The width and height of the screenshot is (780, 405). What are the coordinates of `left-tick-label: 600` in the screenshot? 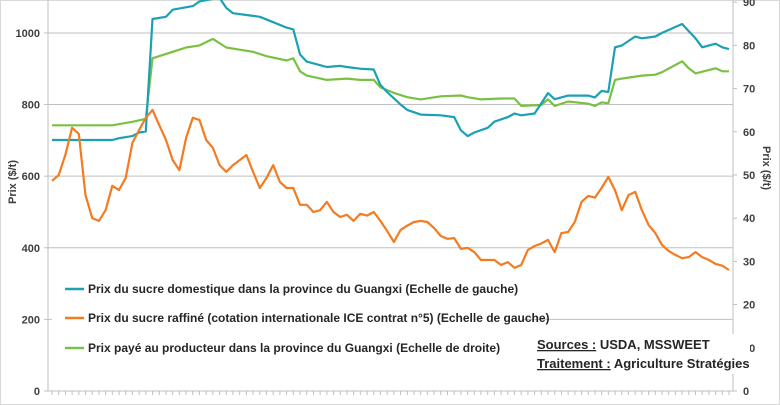 It's located at (31, 177).